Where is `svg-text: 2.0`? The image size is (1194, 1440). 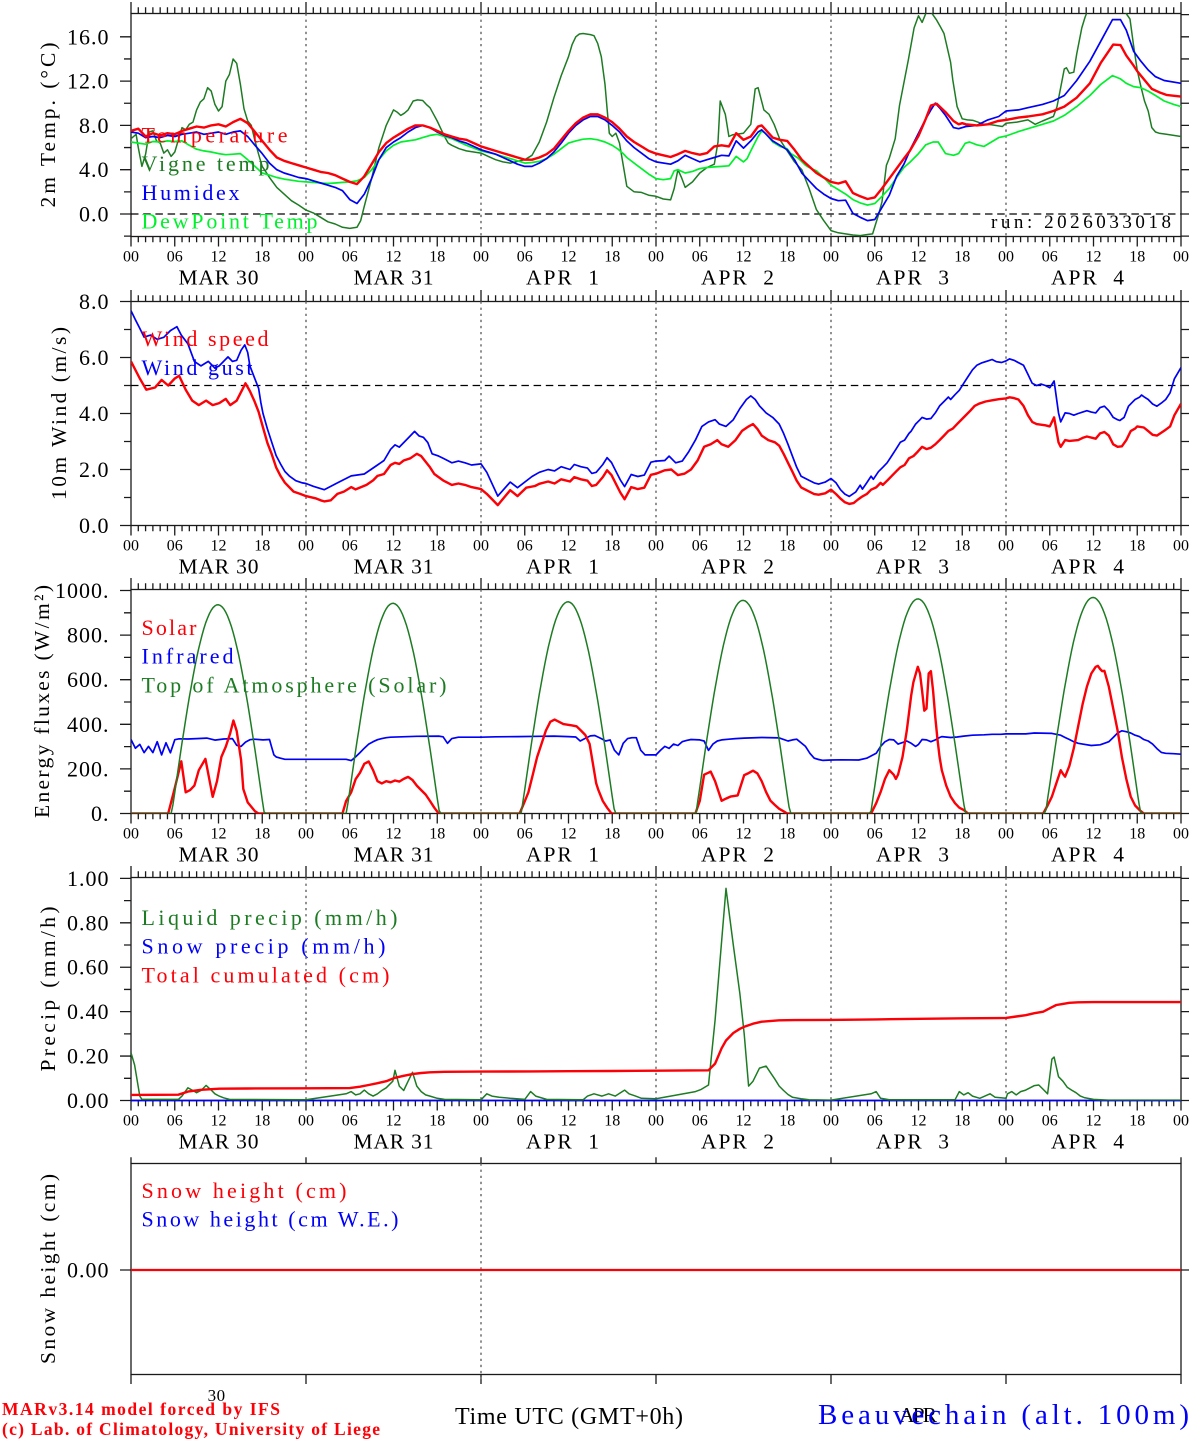
svg-text: 2.0 is located at coordinates (94, 469).